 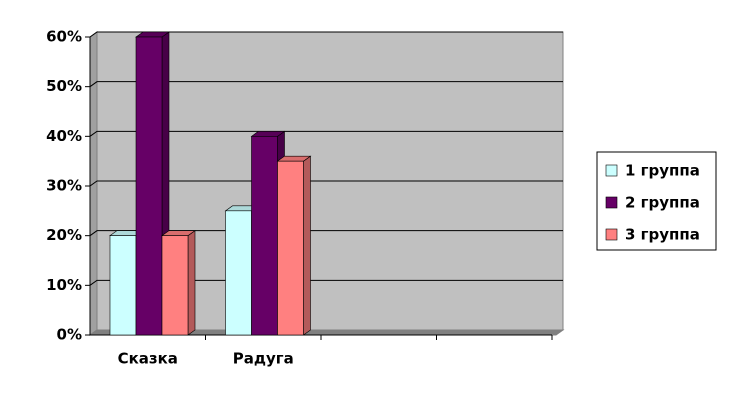 I want to click on x-tick-label: Сказка, so click(x=148, y=359).